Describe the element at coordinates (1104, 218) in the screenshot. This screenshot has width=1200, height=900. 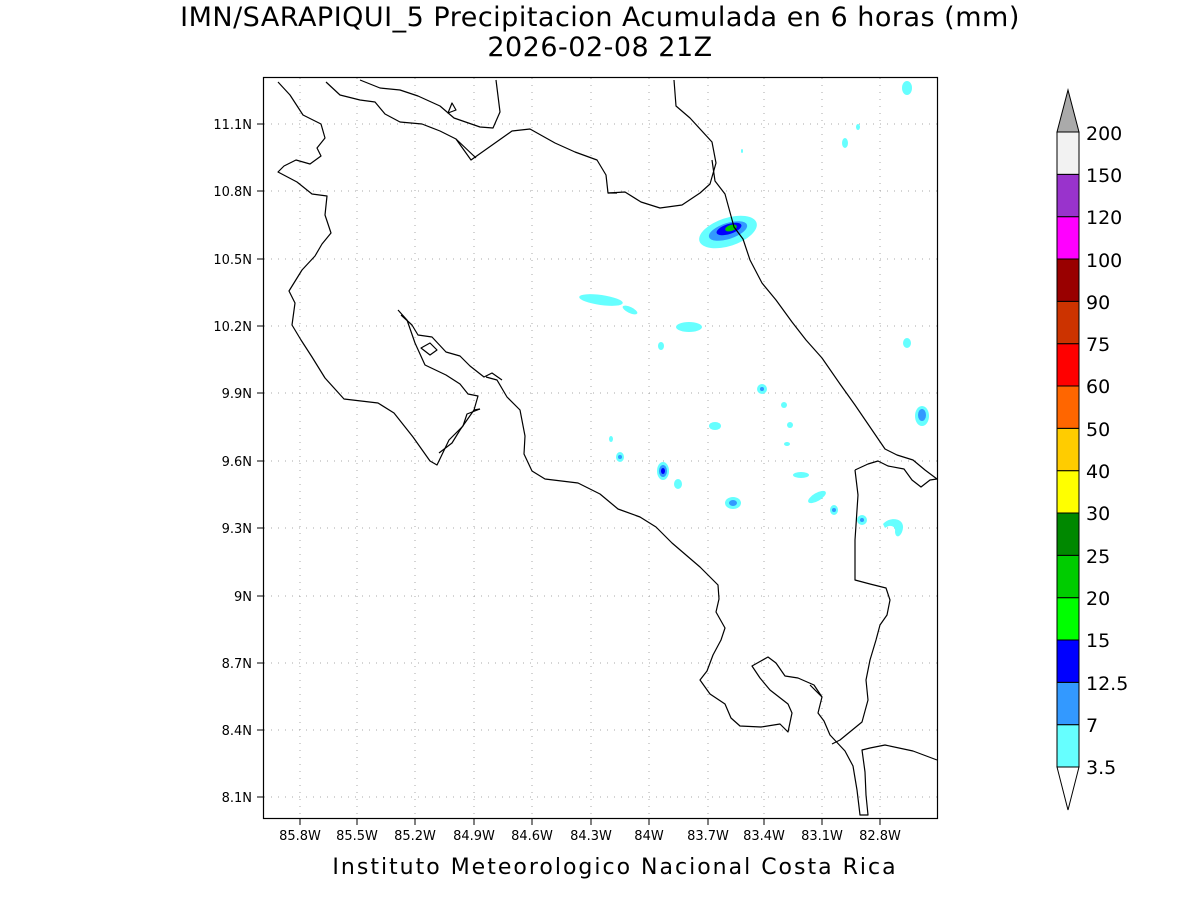
I see `colorbar-label: 120` at that location.